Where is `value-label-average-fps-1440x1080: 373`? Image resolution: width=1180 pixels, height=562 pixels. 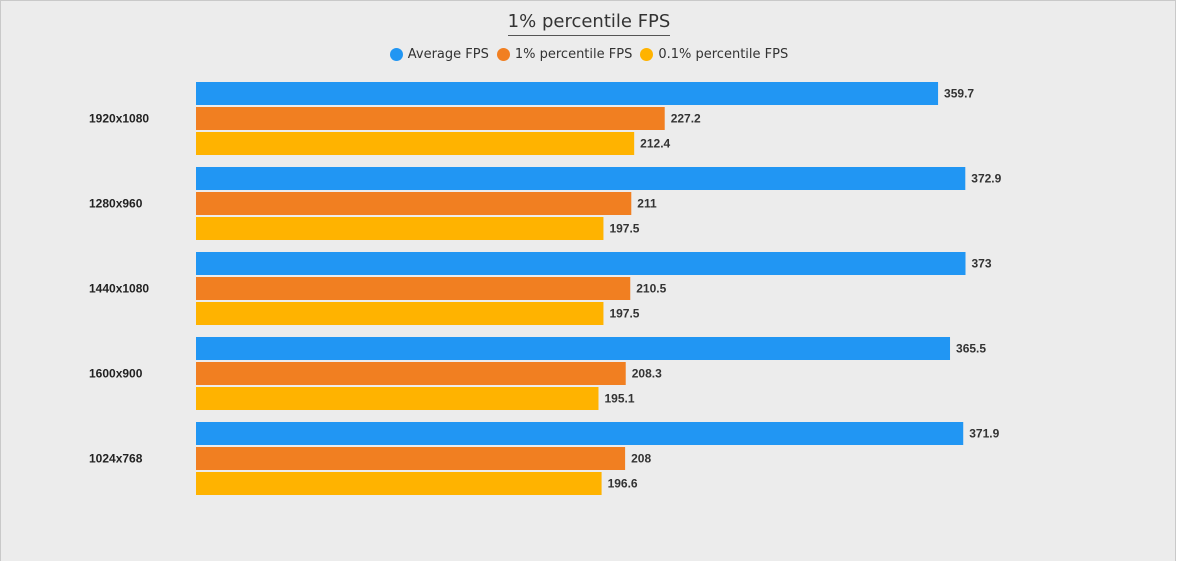
value-label-average-fps-1440x1080: 373 is located at coordinates (981, 264).